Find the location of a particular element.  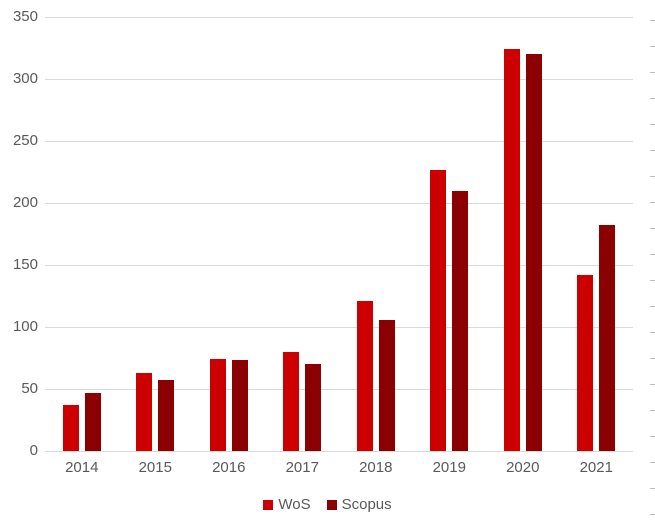

y-axis-tick-label: 100 is located at coordinates (25, 326).